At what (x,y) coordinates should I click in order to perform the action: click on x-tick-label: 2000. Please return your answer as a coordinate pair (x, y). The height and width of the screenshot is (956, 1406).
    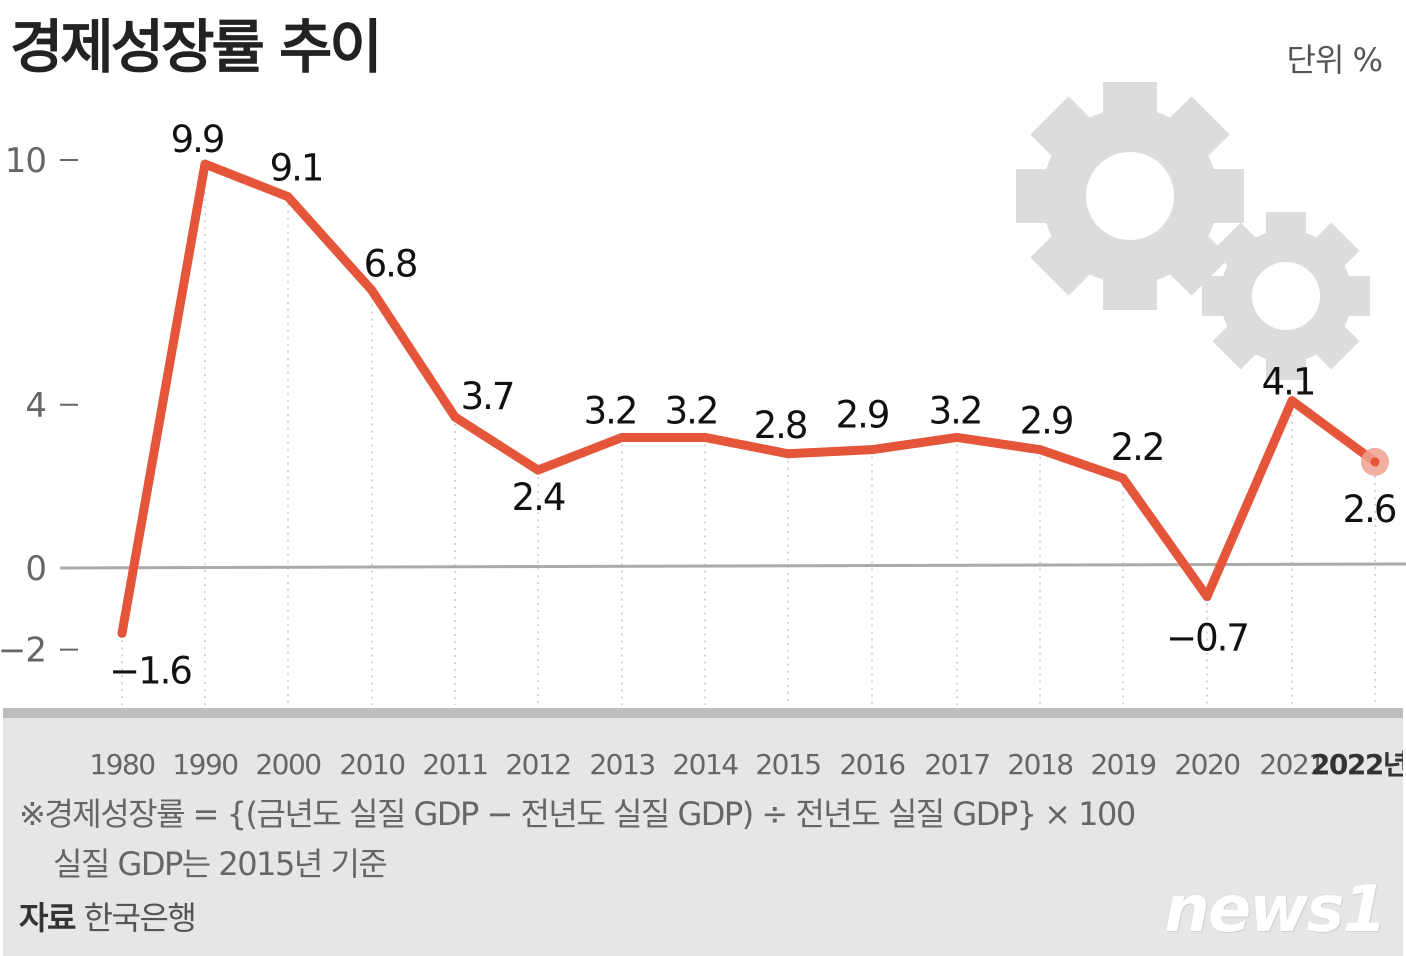
    Looking at the image, I should click on (287, 764).